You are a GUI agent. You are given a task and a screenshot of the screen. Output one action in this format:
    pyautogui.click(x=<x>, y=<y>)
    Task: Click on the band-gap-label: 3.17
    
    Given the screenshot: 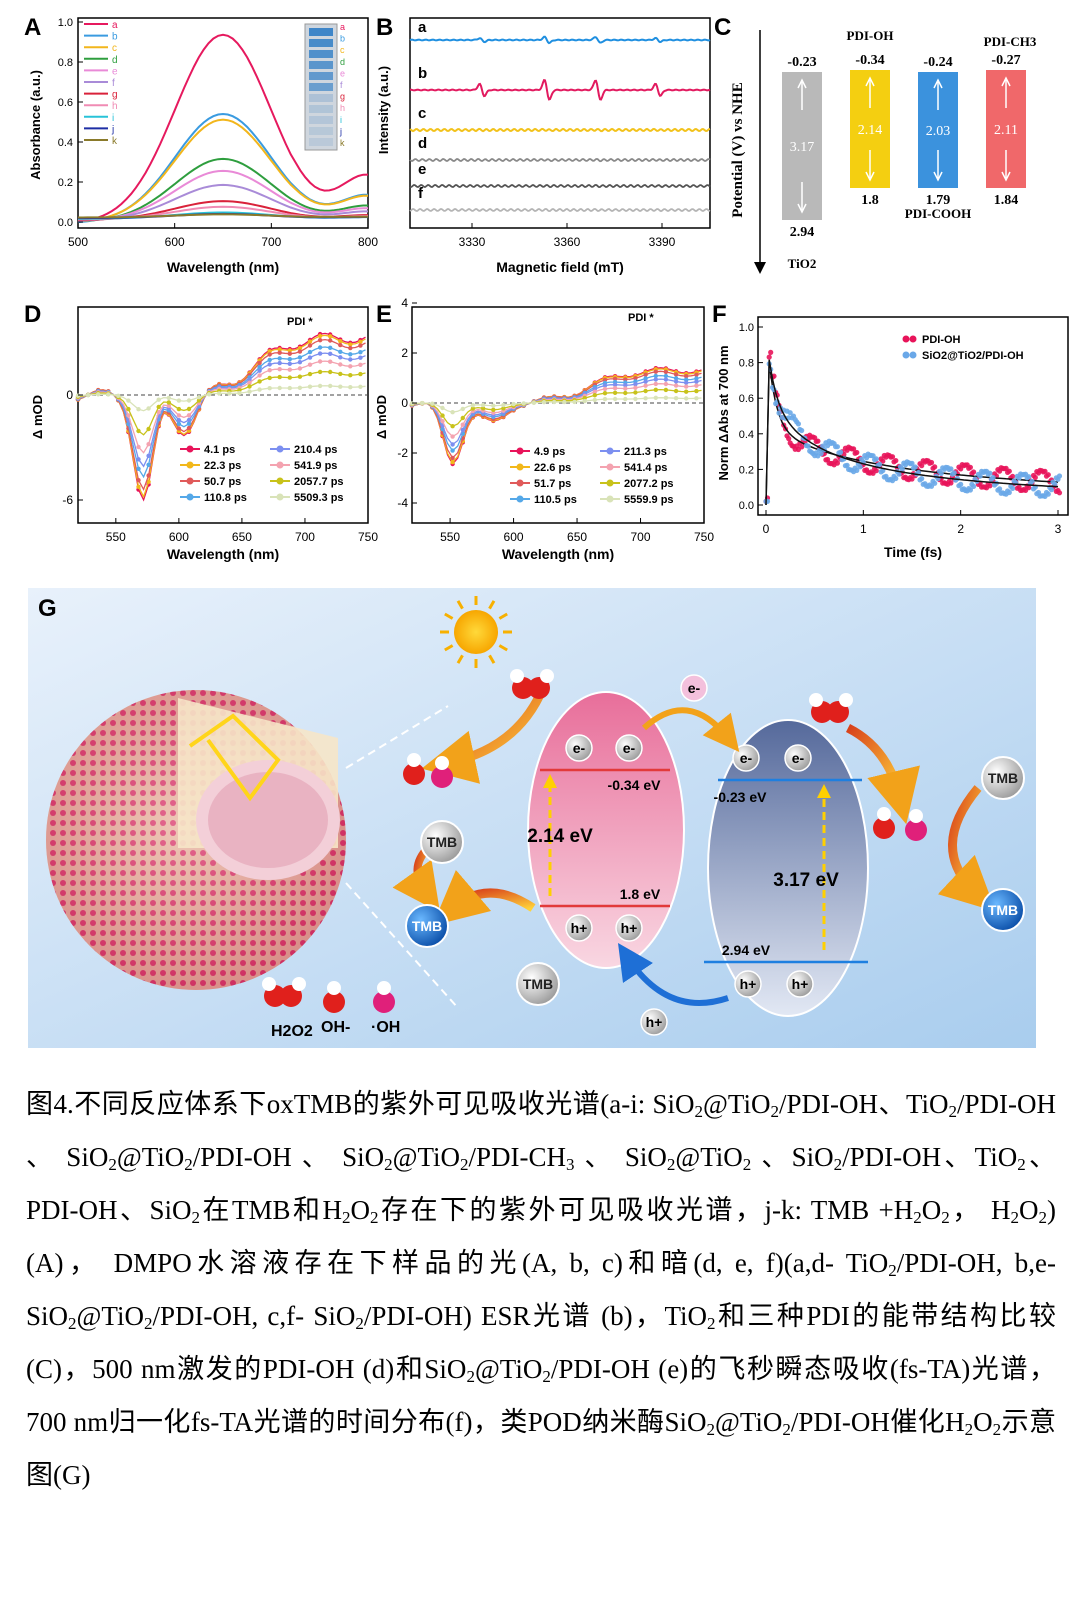 What is the action you would take?
    pyautogui.click(x=802, y=147)
    